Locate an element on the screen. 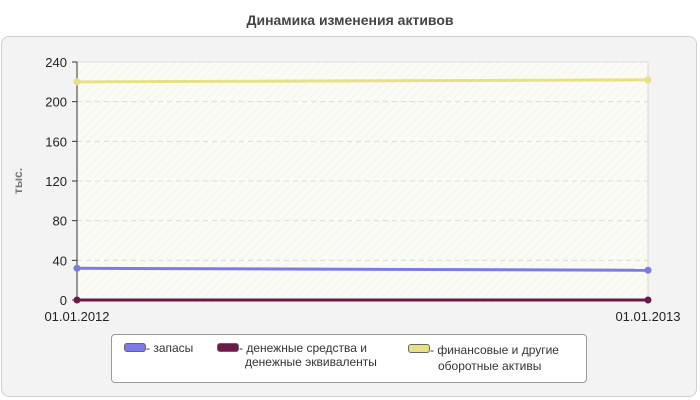 The image size is (700, 400). y-tick-label: 80 is located at coordinates (60, 221).